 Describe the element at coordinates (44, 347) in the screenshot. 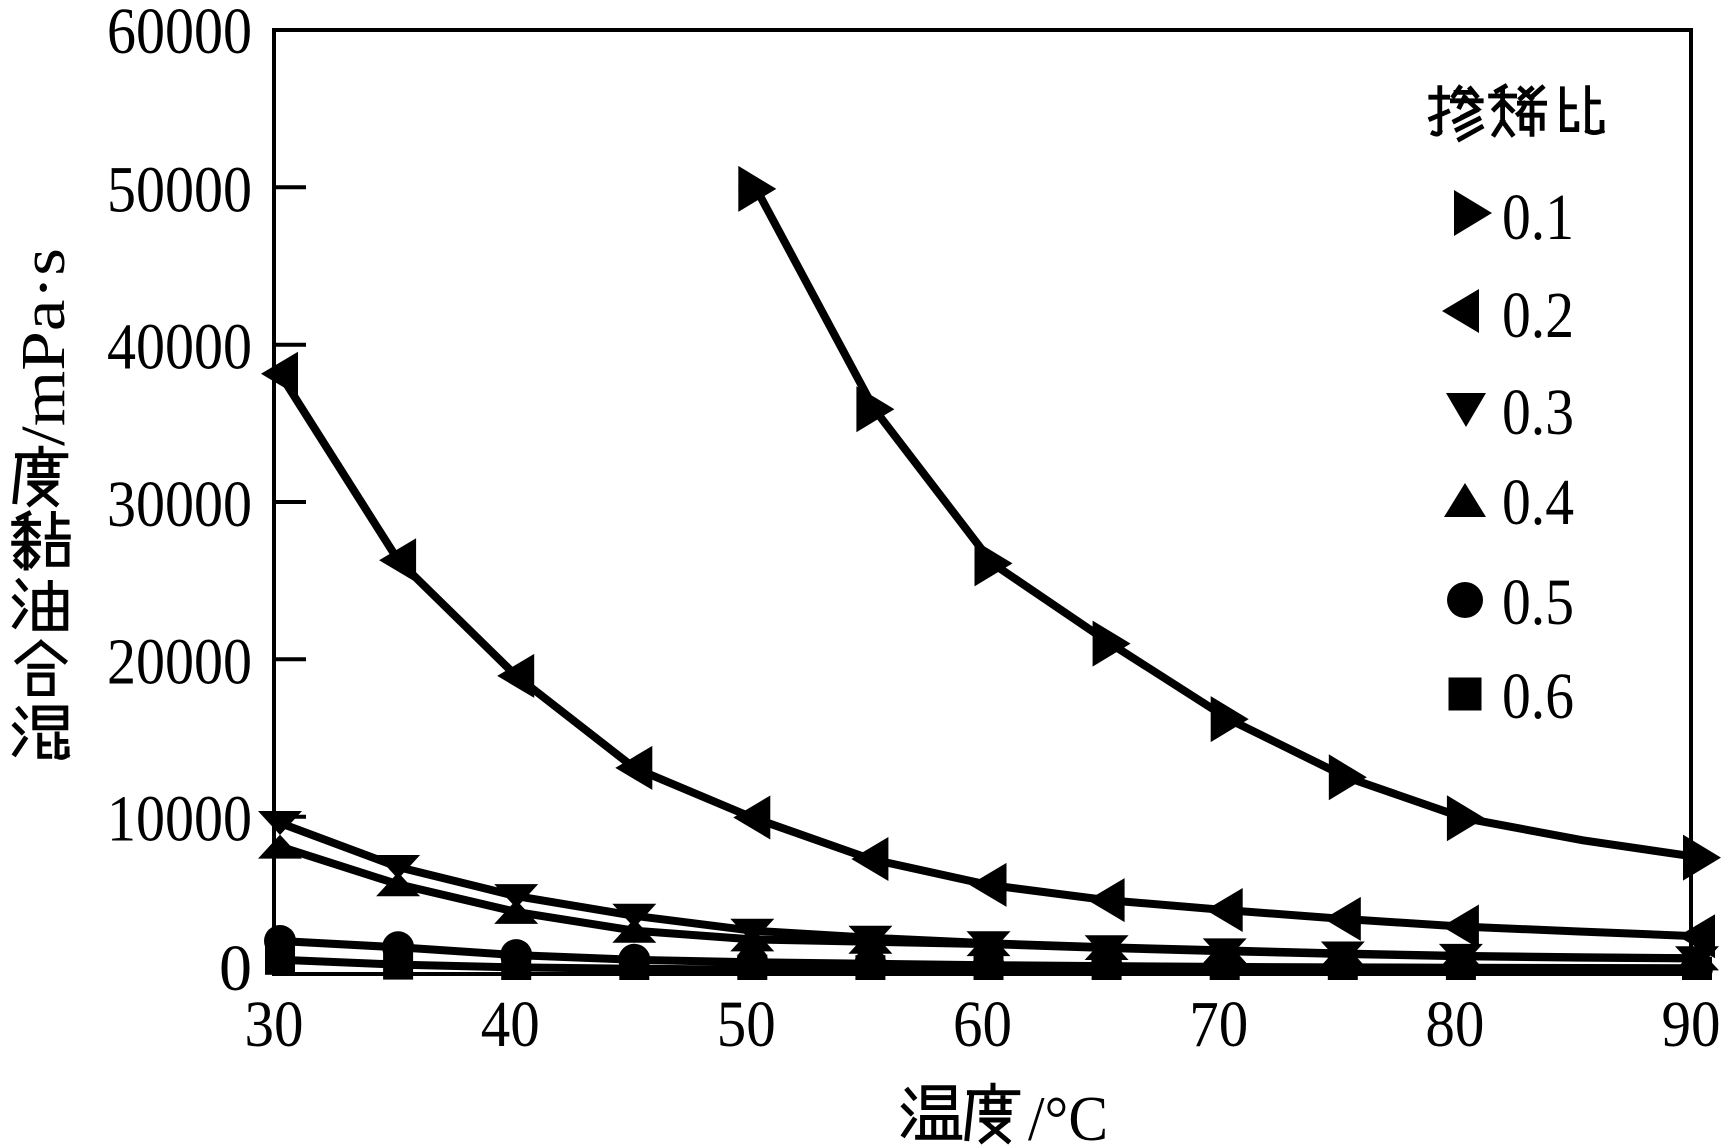

I see `svg-text: /mPa·s` at that location.